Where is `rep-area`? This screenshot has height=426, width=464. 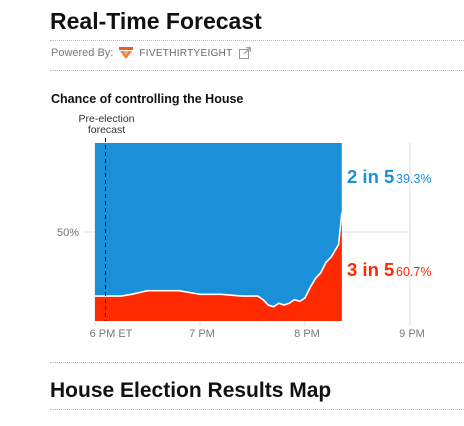
rep-area is located at coordinates (218, 267).